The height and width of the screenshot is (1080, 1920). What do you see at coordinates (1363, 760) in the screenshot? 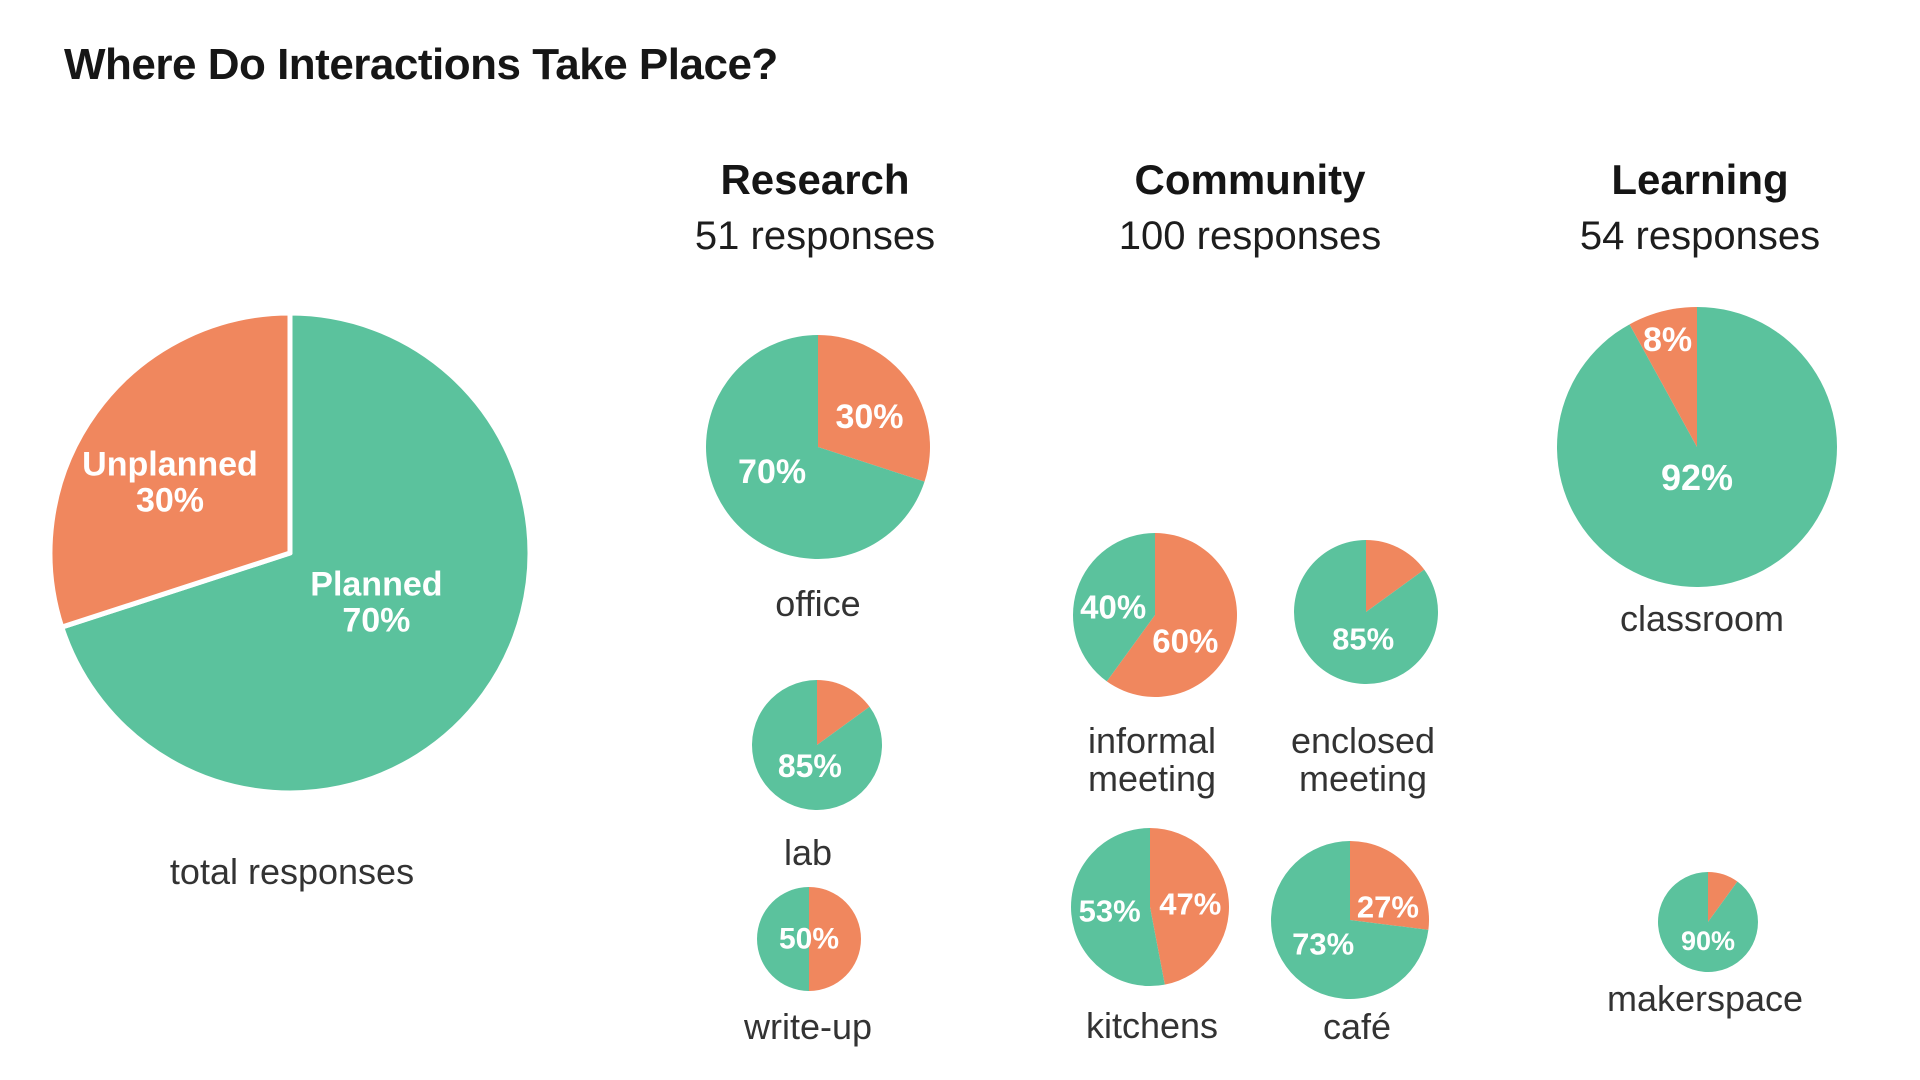
I see `caption-enclosed-meeting: enclosed meeting` at bounding box center [1363, 760].